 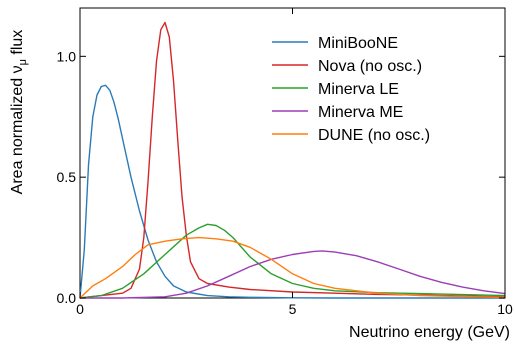 I want to click on y-tick-label: 0.0, so click(x=67, y=298).